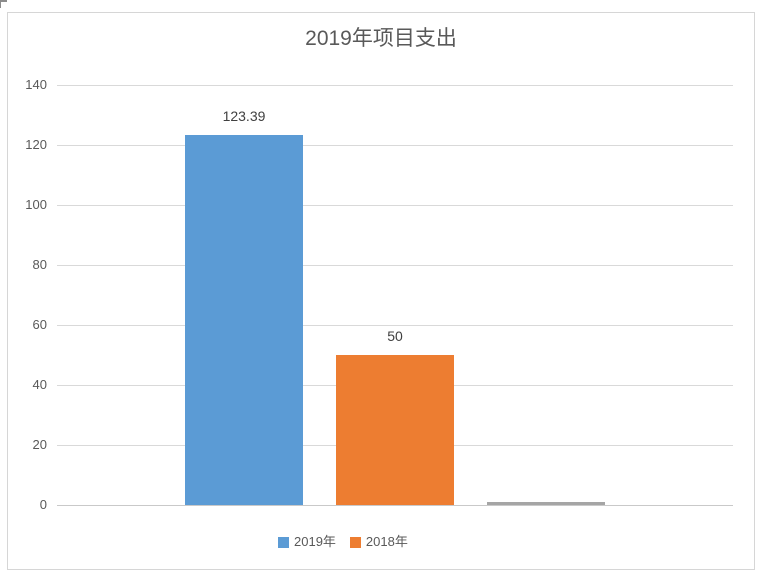 This screenshot has width=765, height=577. I want to click on legend-item: 2018年, so click(378, 542).